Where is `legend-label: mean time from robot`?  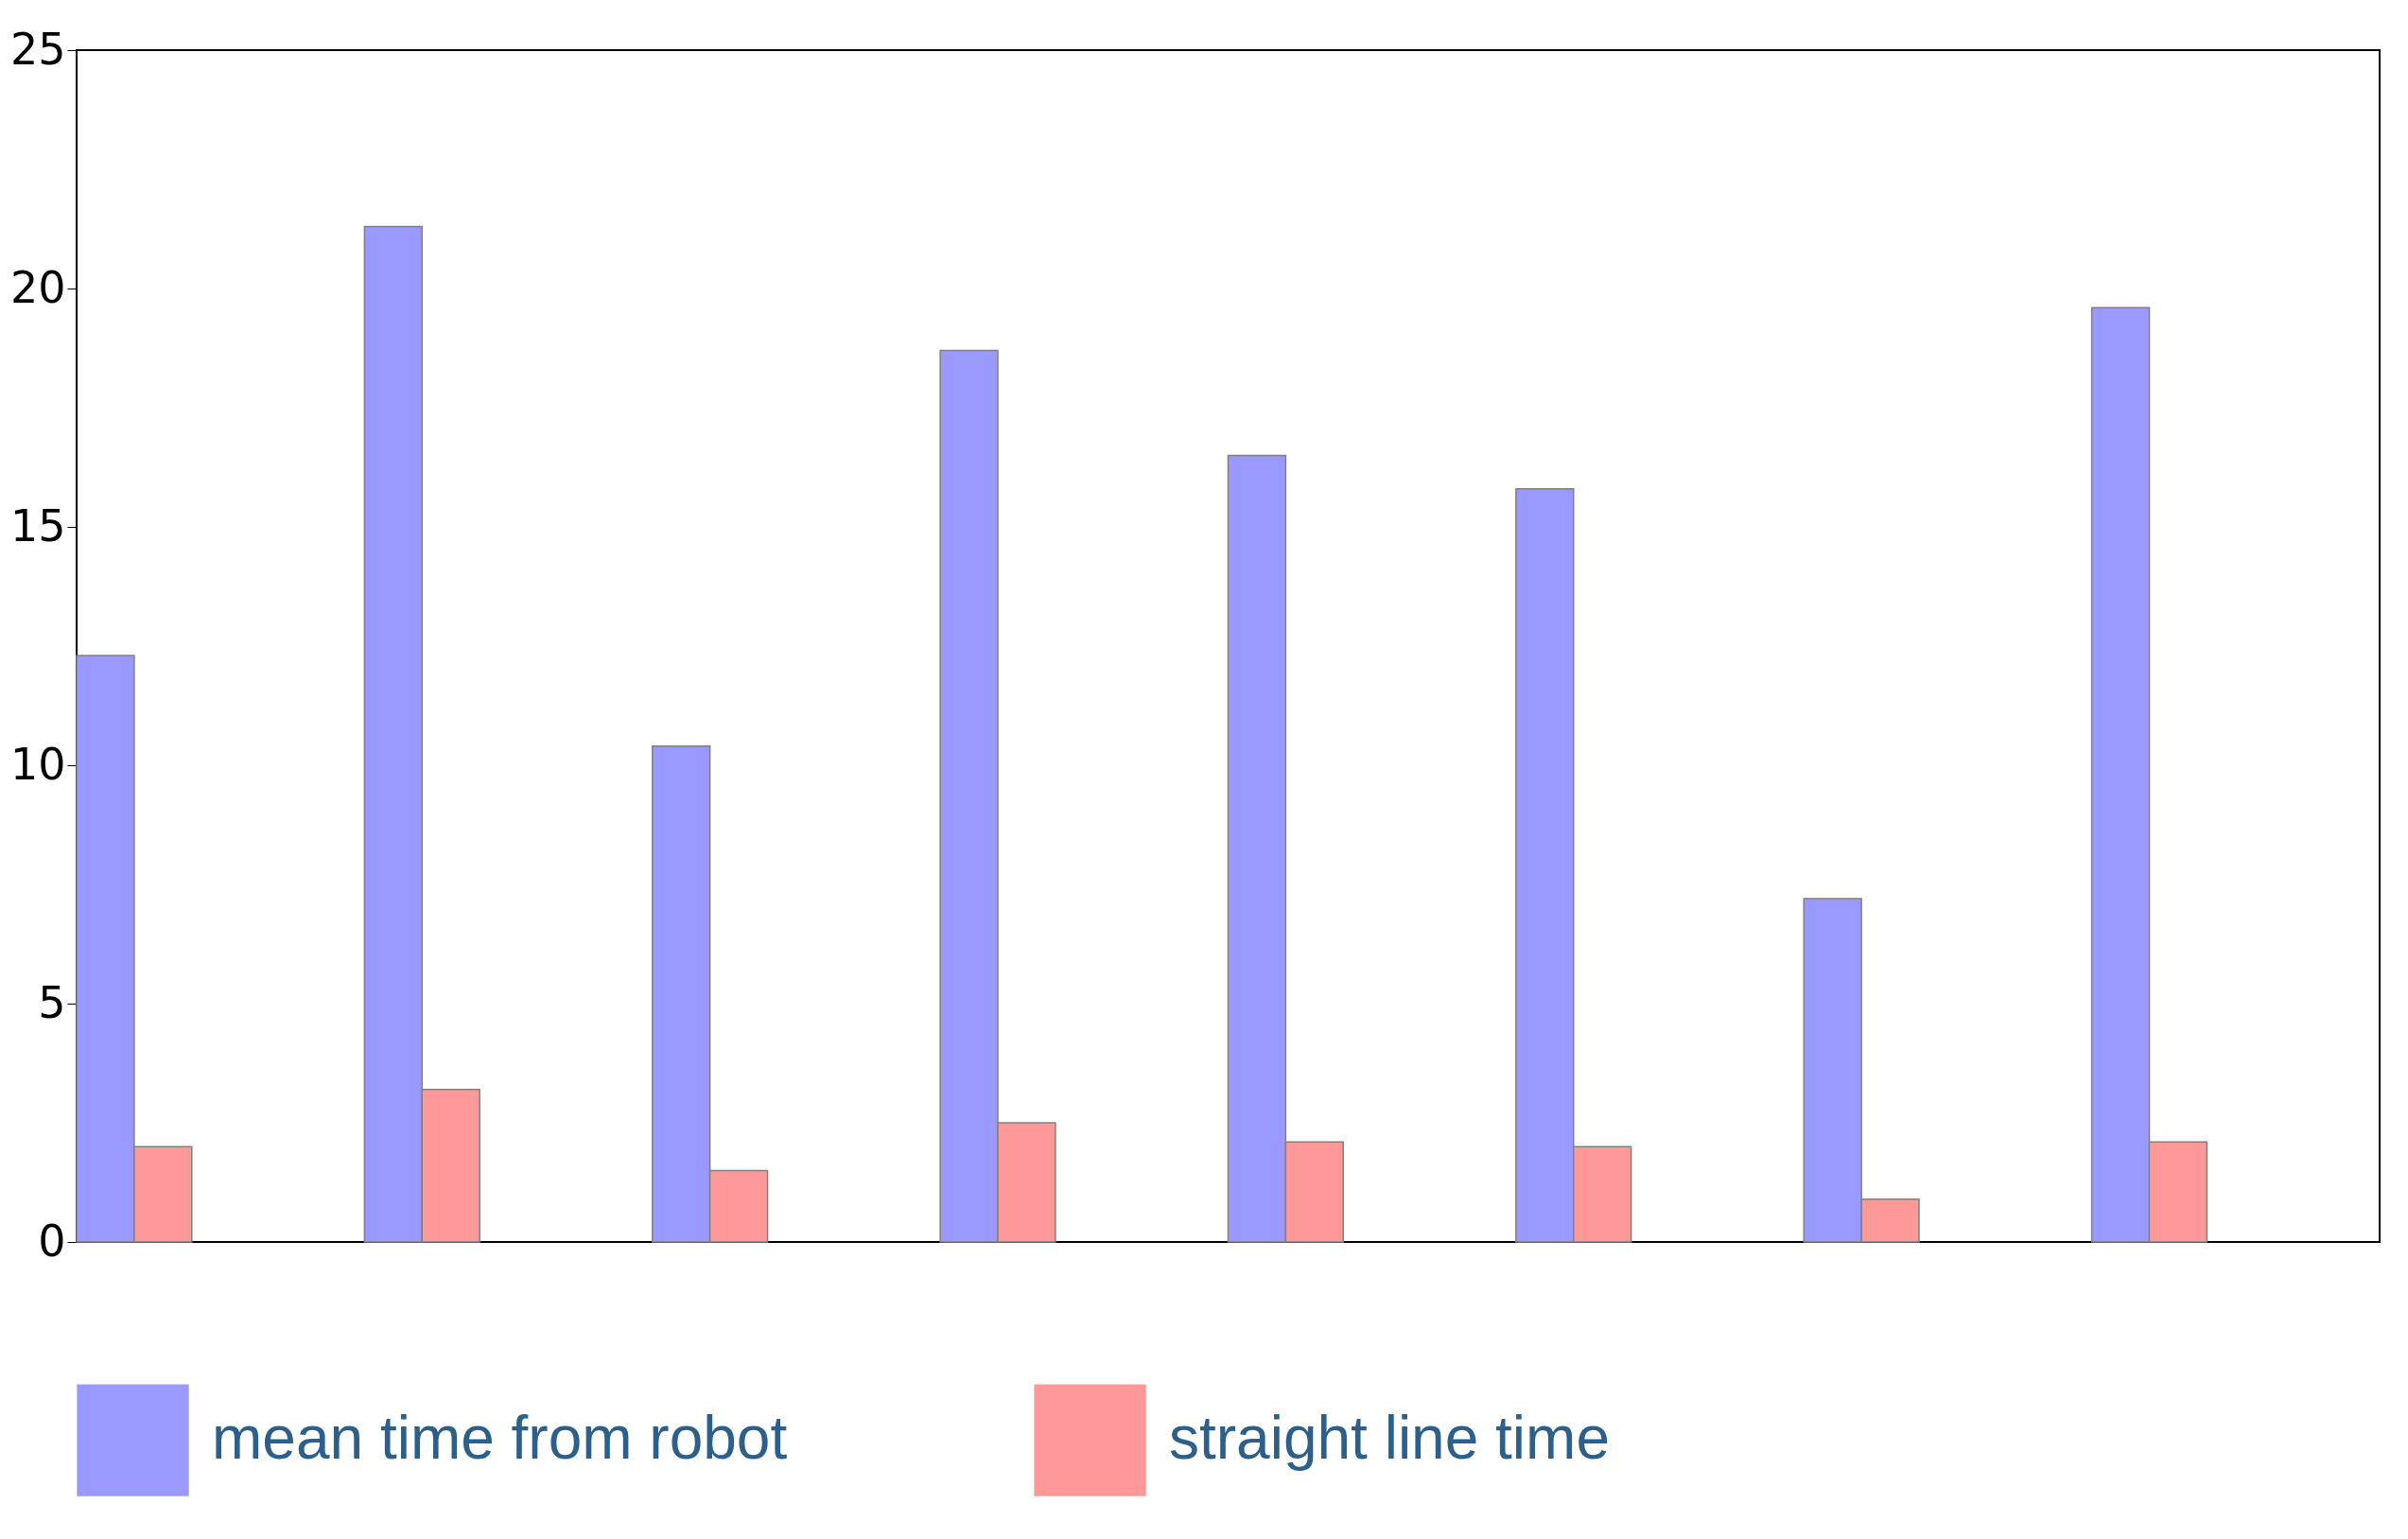 legend-label: mean time from robot is located at coordinates (500, 1437).